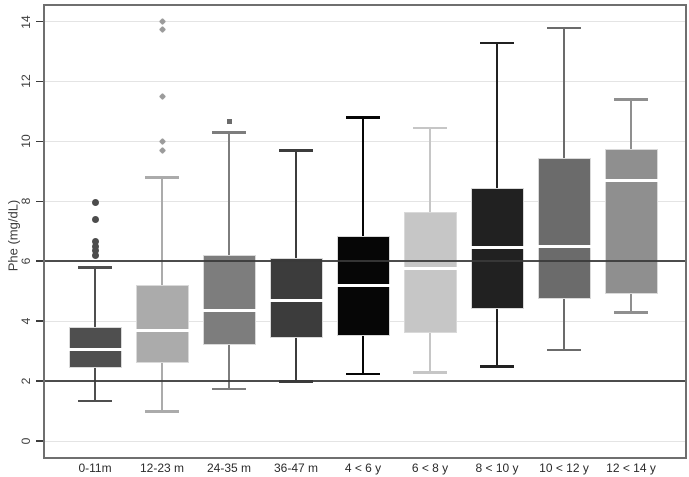 The image size is (689, 477). Describe the element at coordinates (296, 468) in the screenshot. I see `x-tick-label: 36-47 m` at that location.